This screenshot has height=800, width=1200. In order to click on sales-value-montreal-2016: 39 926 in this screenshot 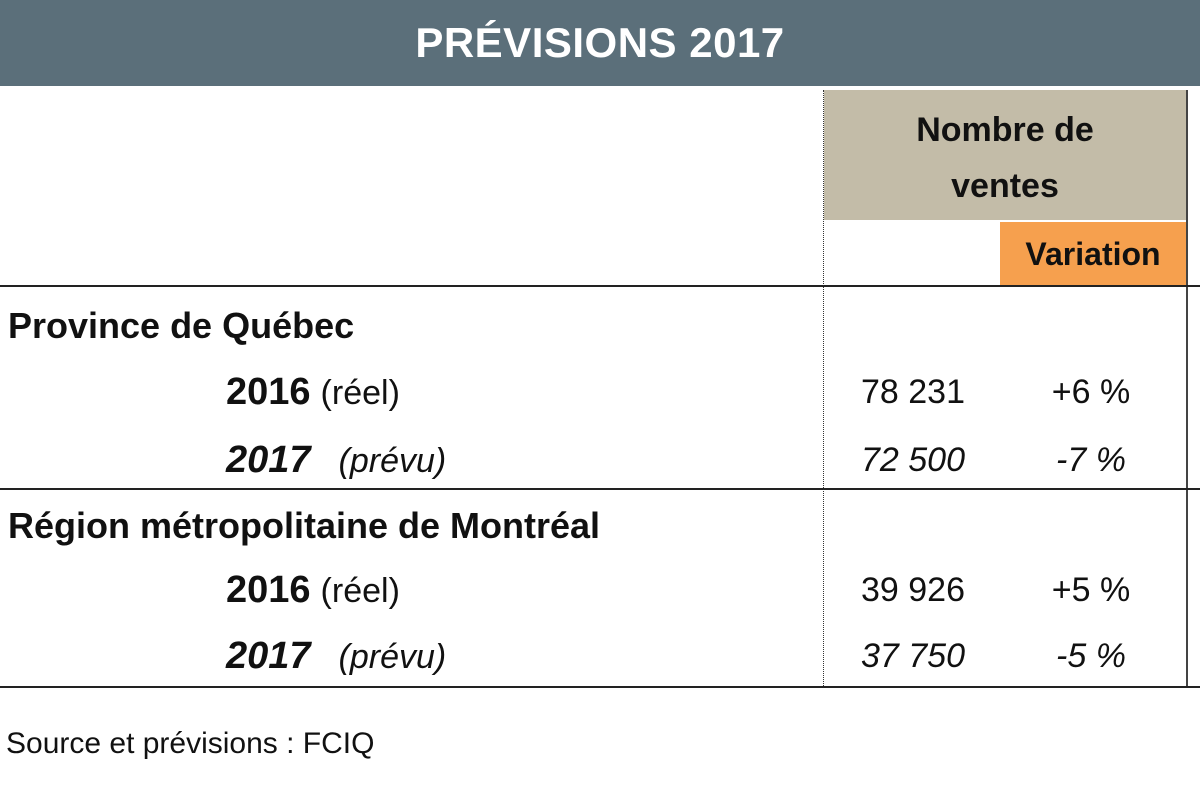, I will do `click(913, 590)`.